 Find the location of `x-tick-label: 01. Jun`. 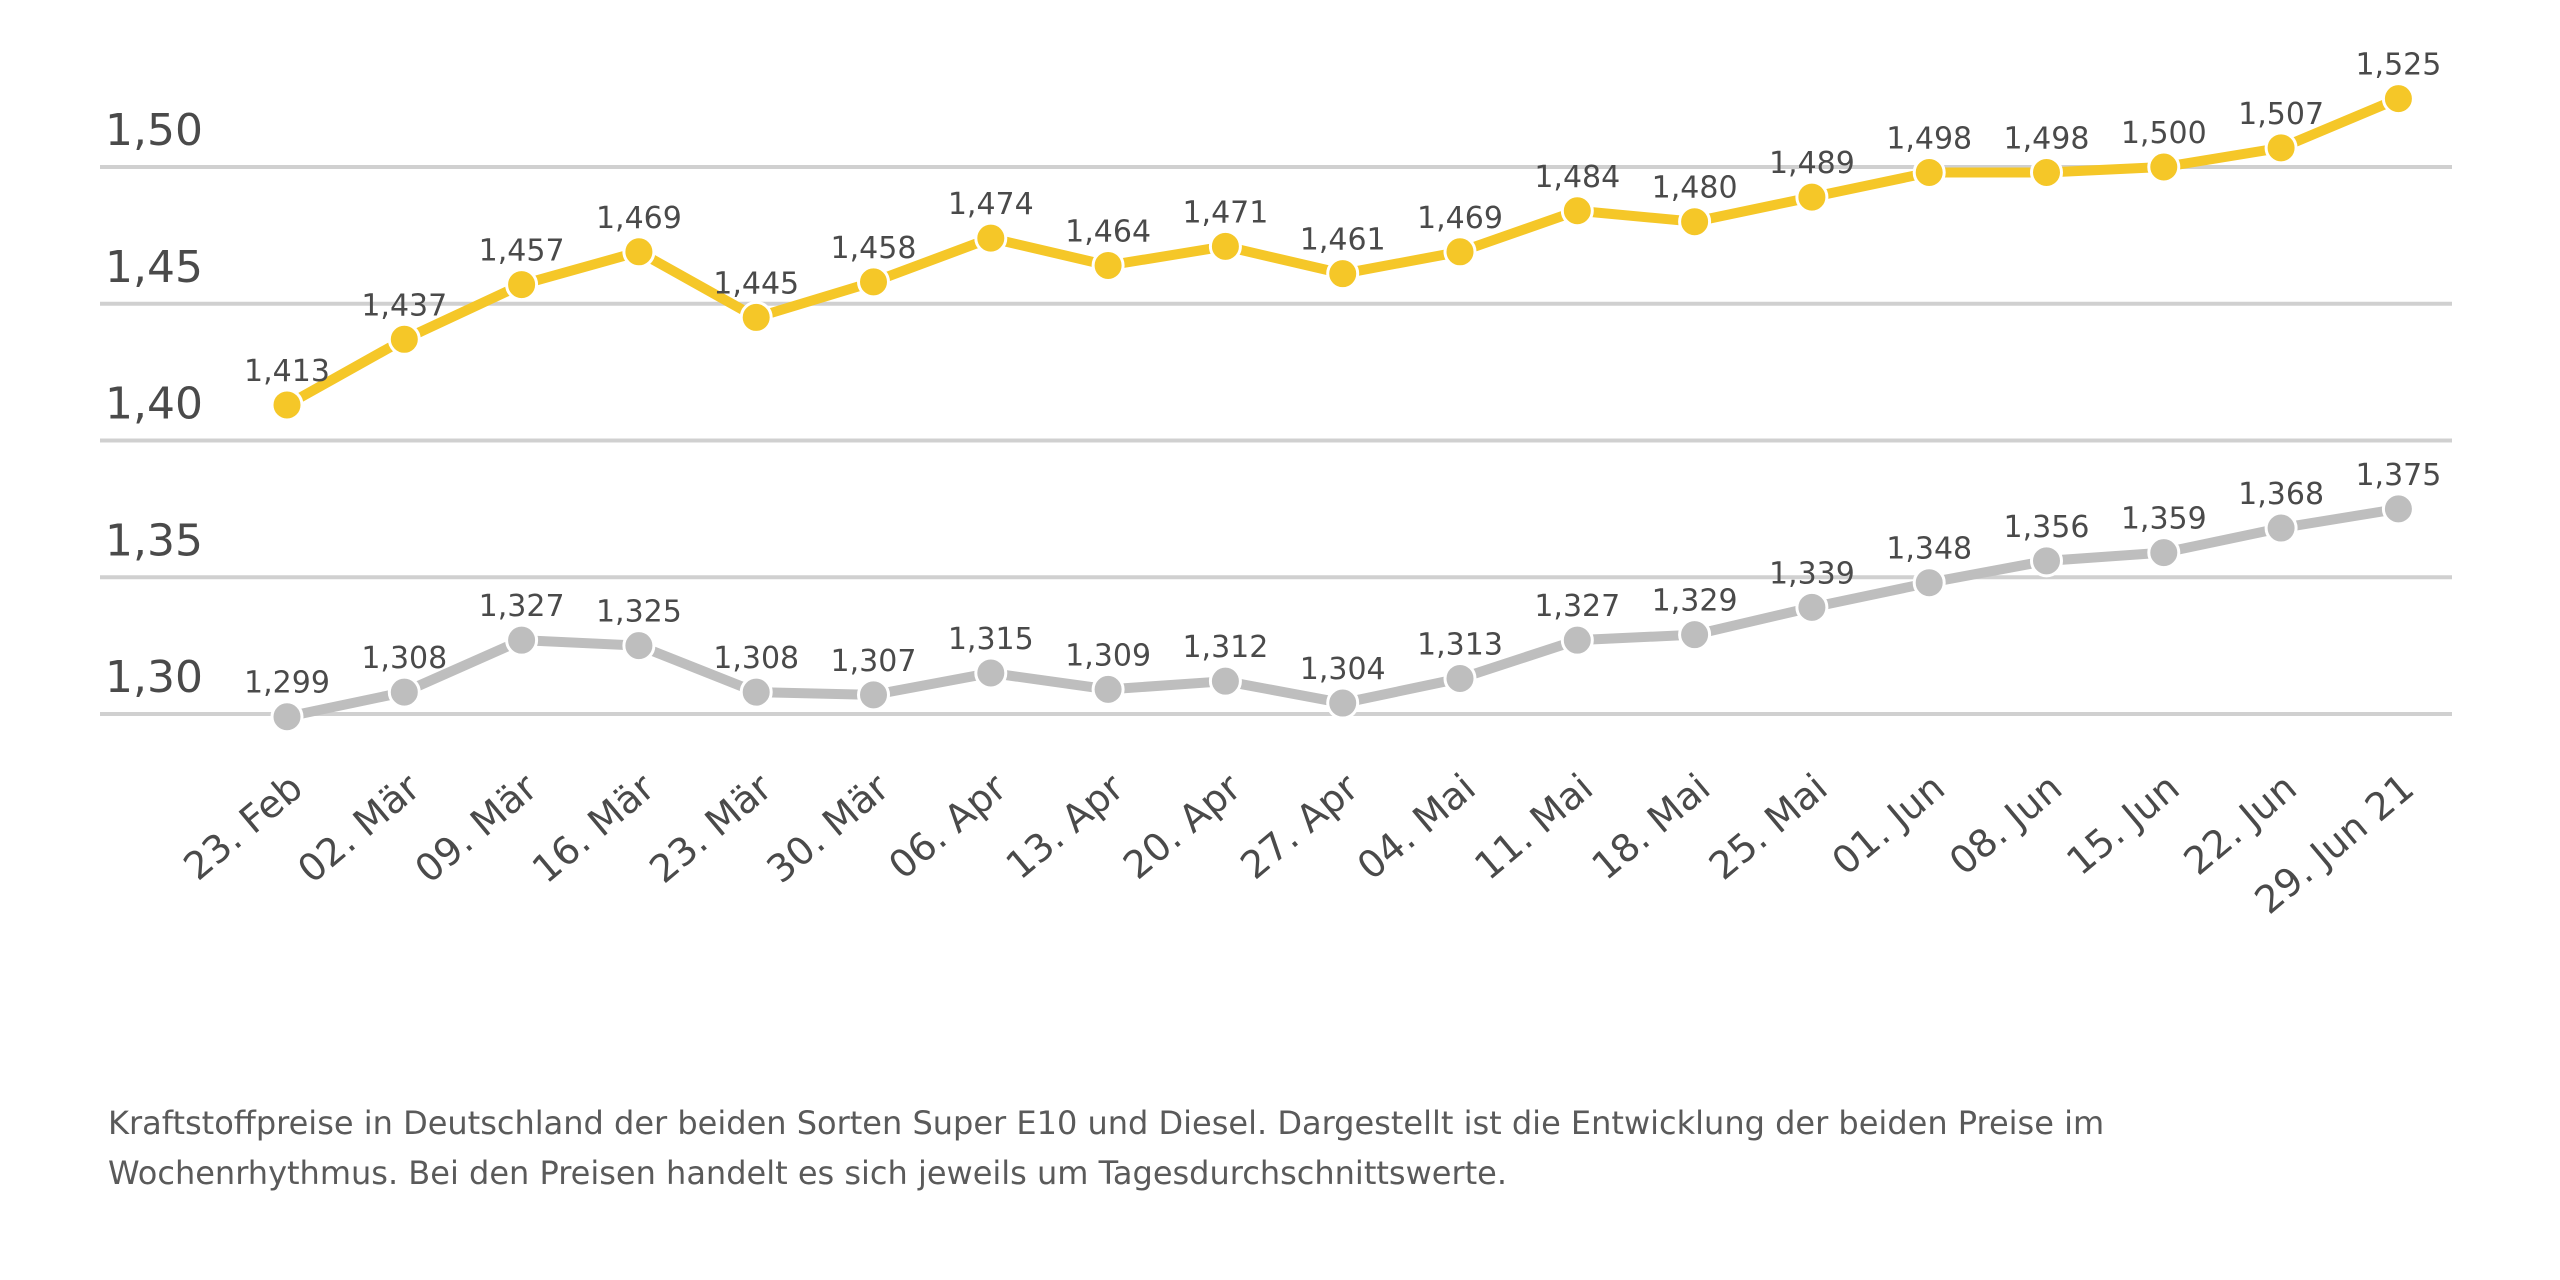

x-tick-label: 01. Jun is located at coordinates (1888, 824).